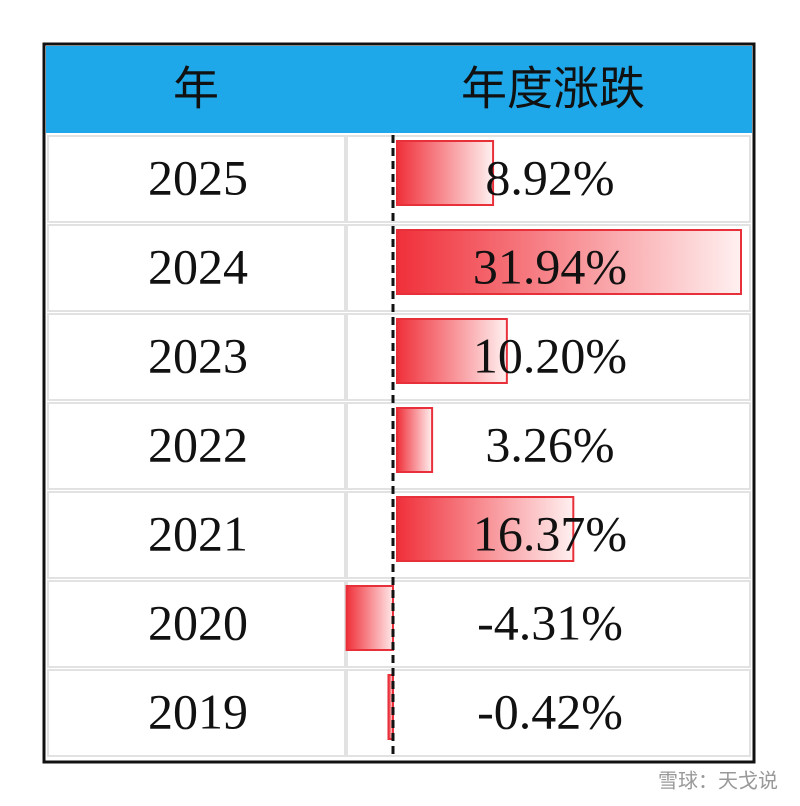 This screenshot has width=800, height=806. I want to click on change-cell: 10.20%, so click(550, 355).